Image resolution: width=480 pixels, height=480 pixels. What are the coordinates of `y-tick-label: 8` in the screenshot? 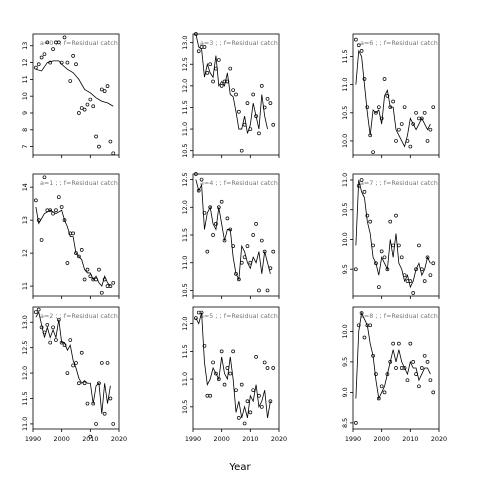 It's located at (25, 130).